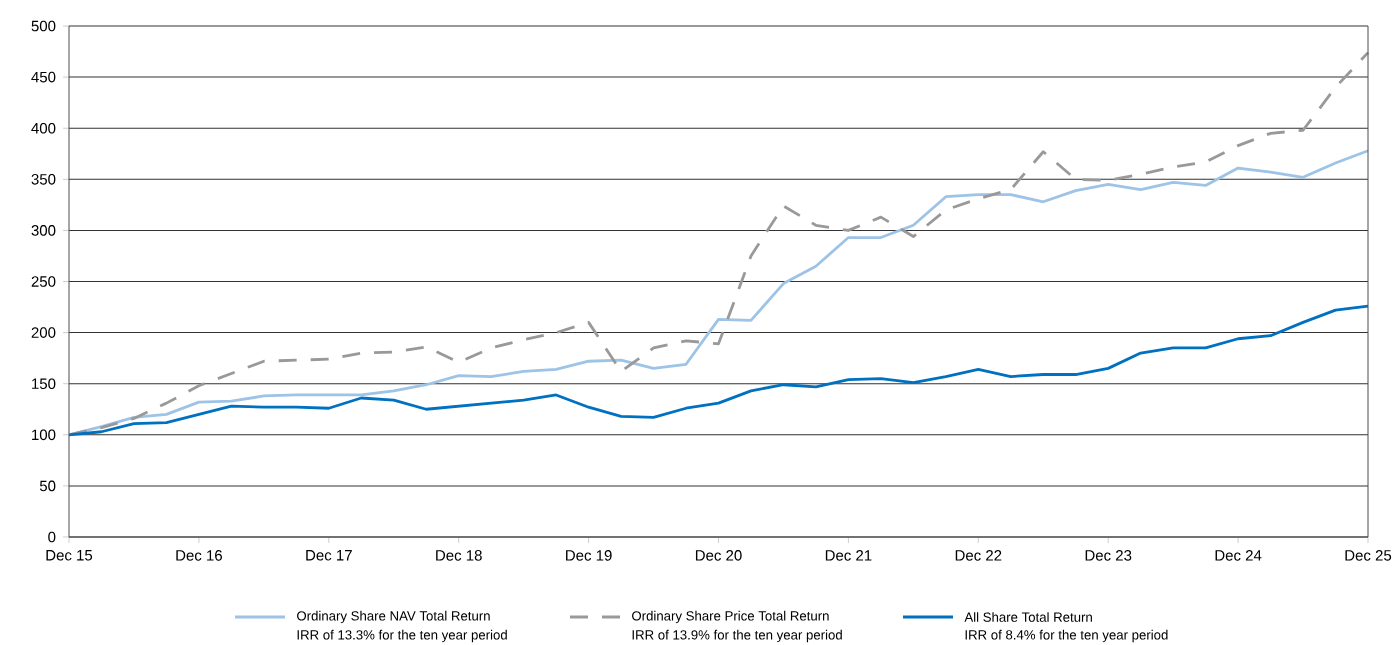 This screenshot has width=1393, height=645. I want to click on y-tick-label: 0, so click(52, 537).